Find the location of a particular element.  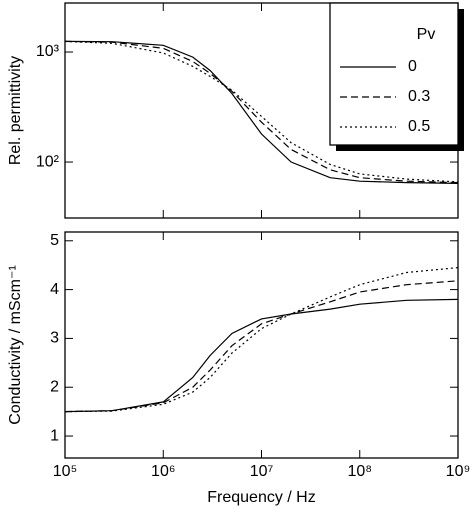

x-axis-label: Frequency / Hz is located at coordinates (261, 497).